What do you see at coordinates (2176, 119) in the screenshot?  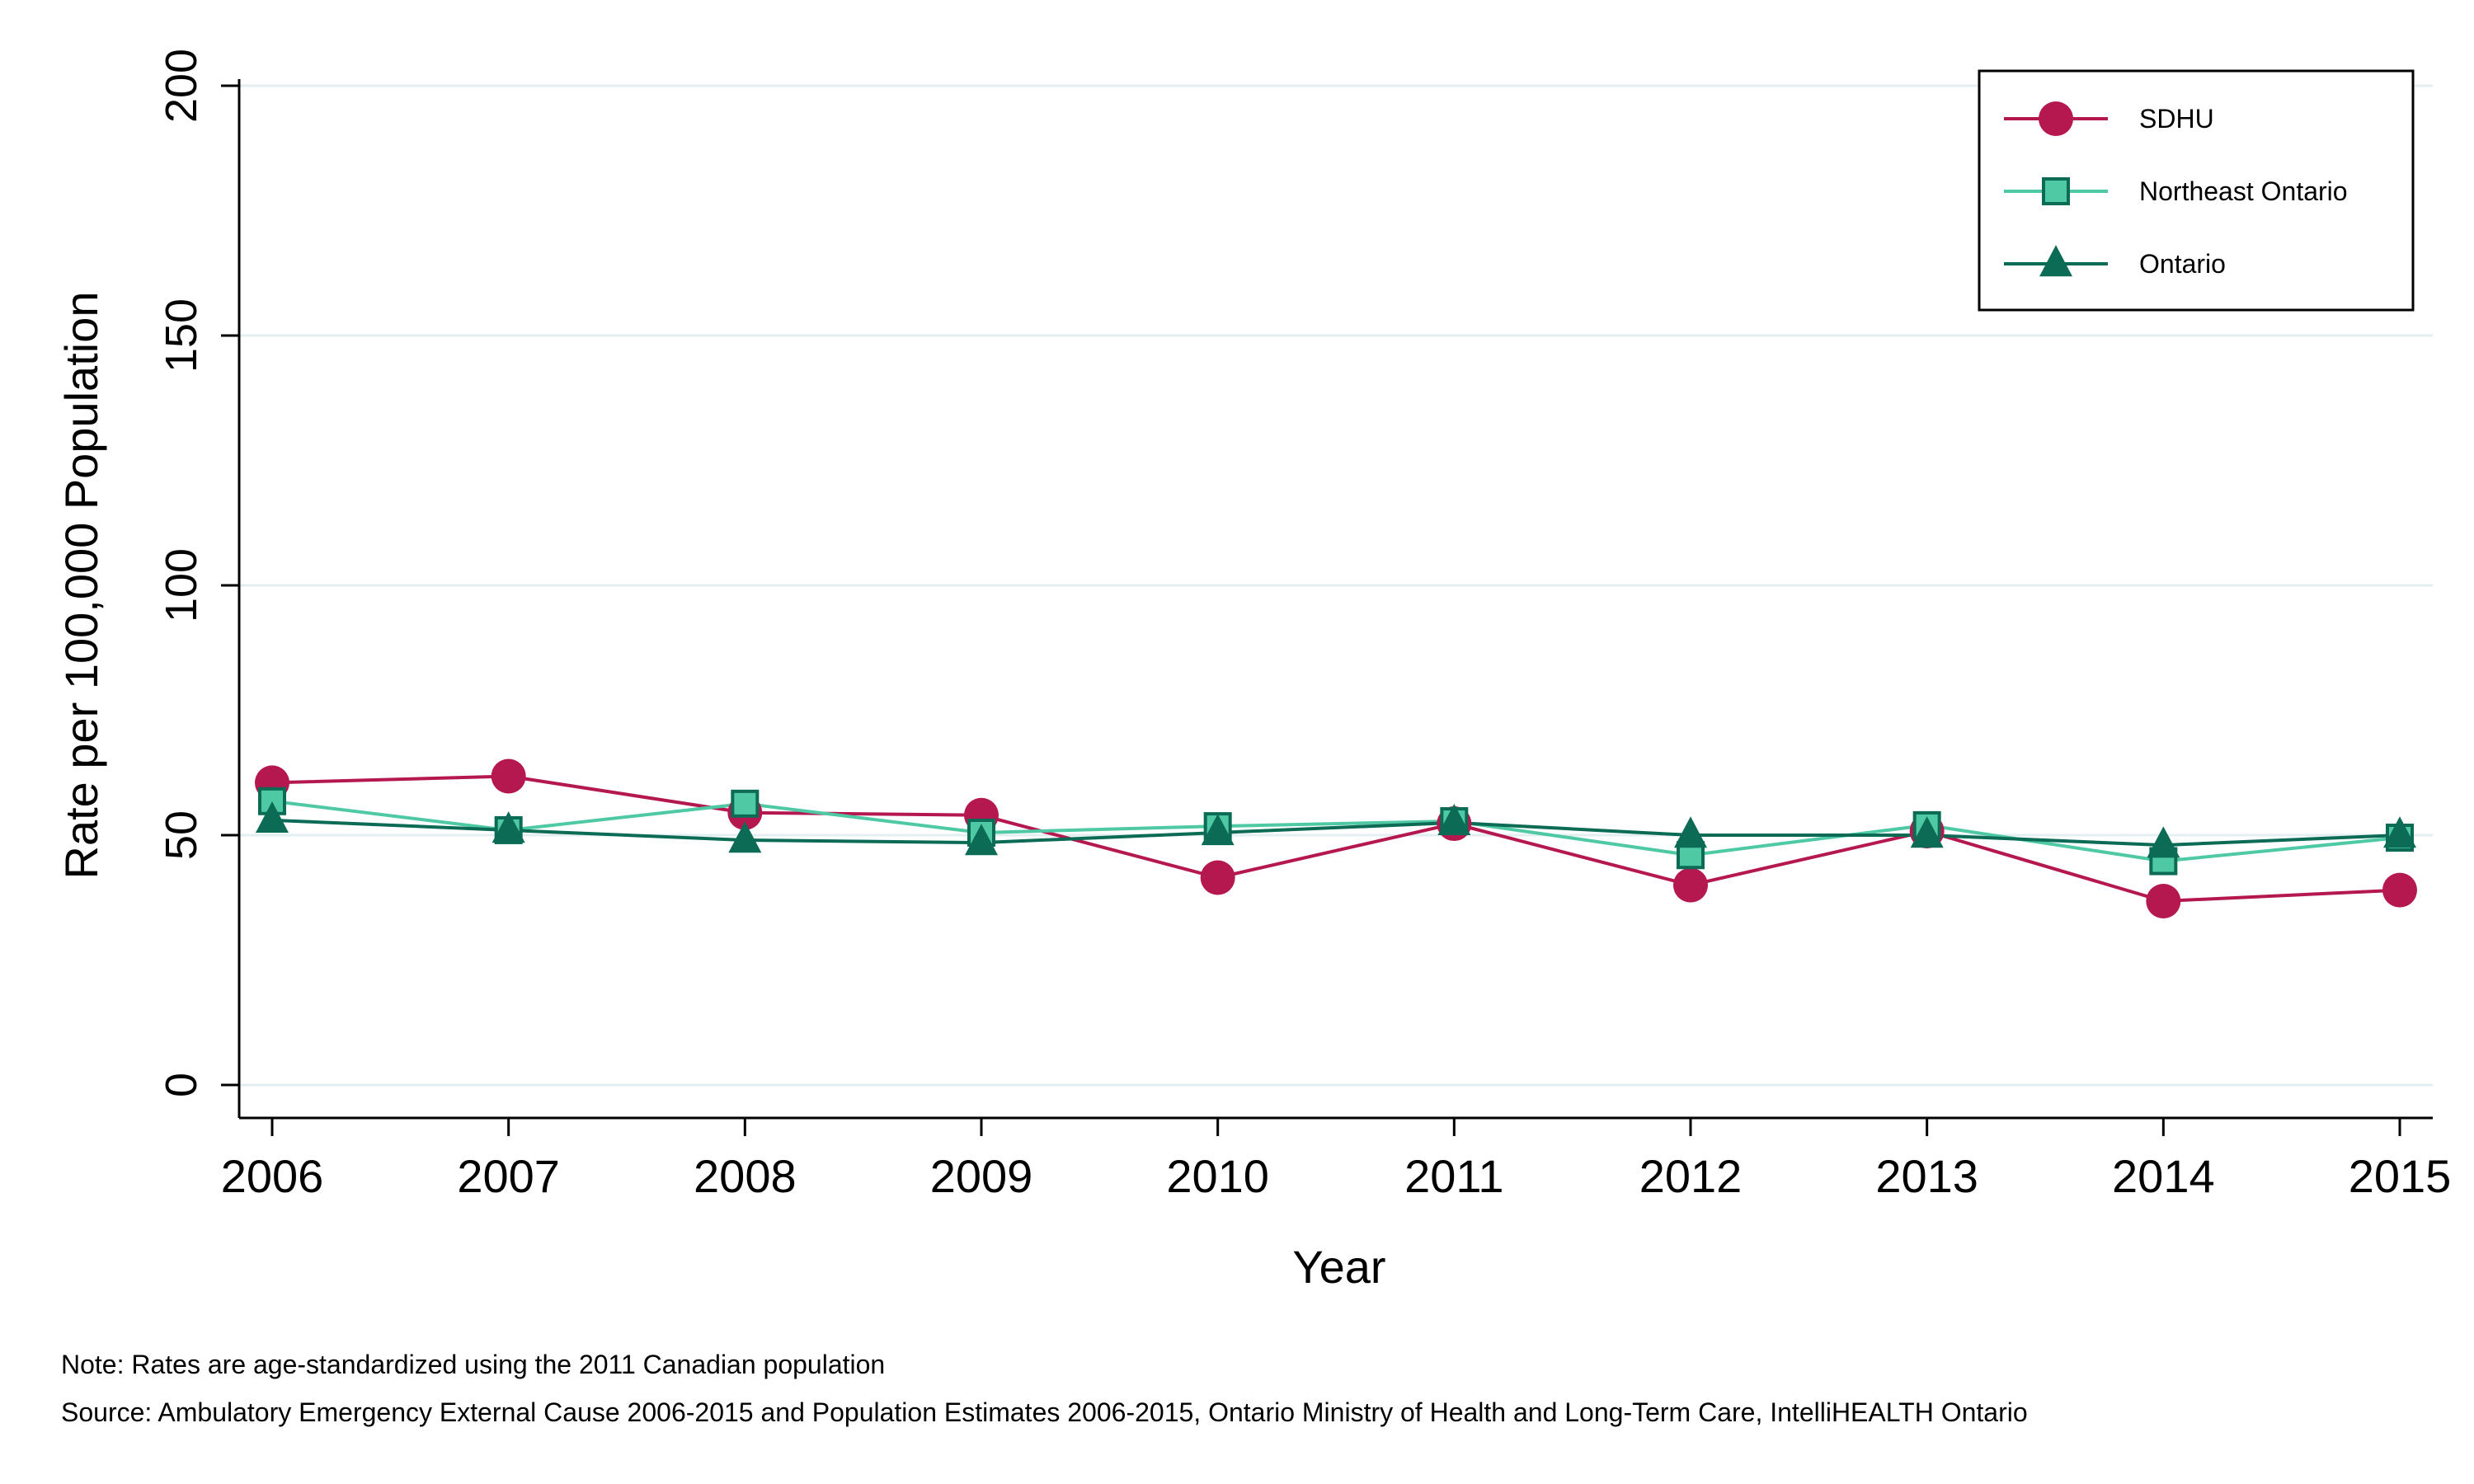 I see `legend-label-sdhu: SDHU` at bounding box center [2176, 119].